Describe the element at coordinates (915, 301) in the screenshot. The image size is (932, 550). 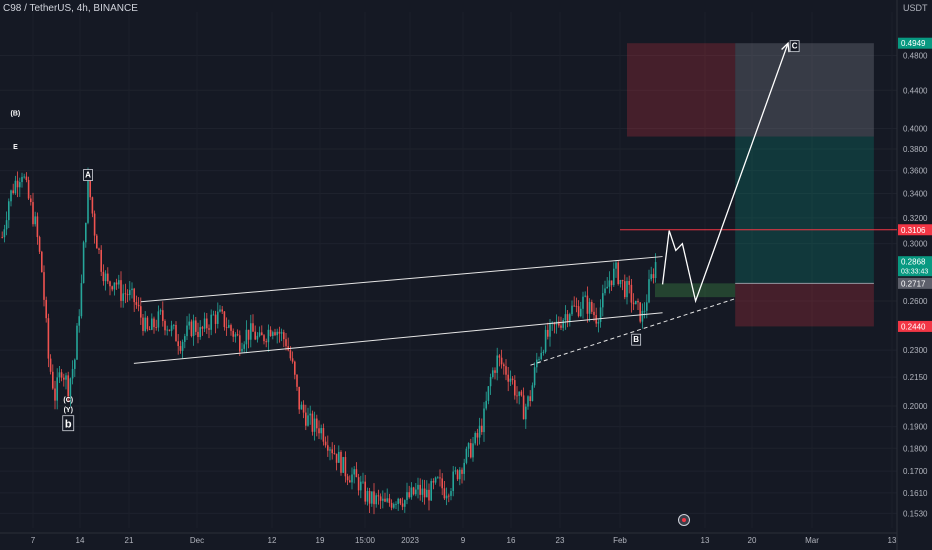
I see `y-tick-label: 0.2600` at that location.